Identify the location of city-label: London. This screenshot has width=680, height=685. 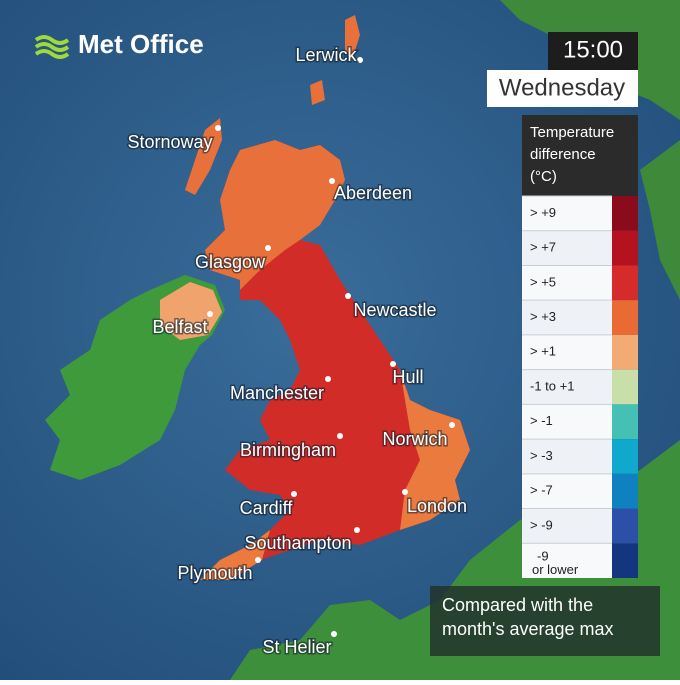
(437, 506).